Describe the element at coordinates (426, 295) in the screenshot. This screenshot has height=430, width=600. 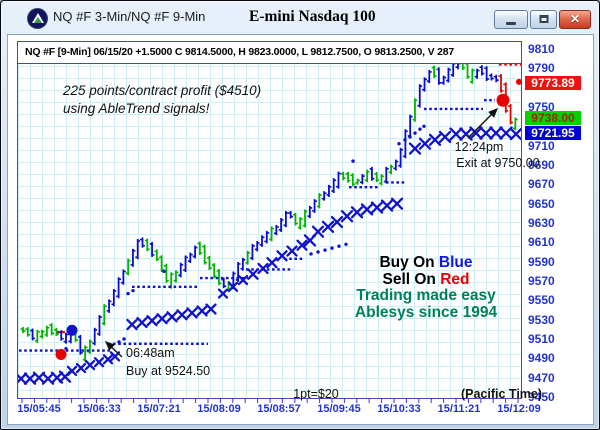
I see `legend-tagline: Trading made easy` at that location.